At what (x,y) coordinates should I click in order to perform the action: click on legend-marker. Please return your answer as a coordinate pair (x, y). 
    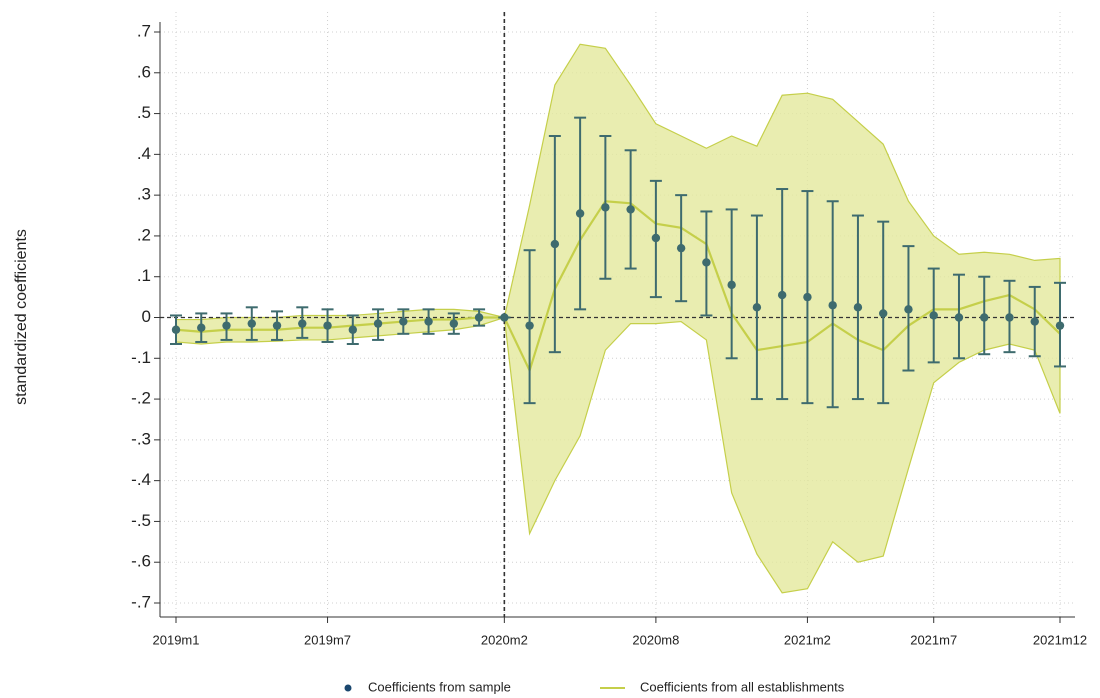
    Looking at the image, I should click on (348, 688).